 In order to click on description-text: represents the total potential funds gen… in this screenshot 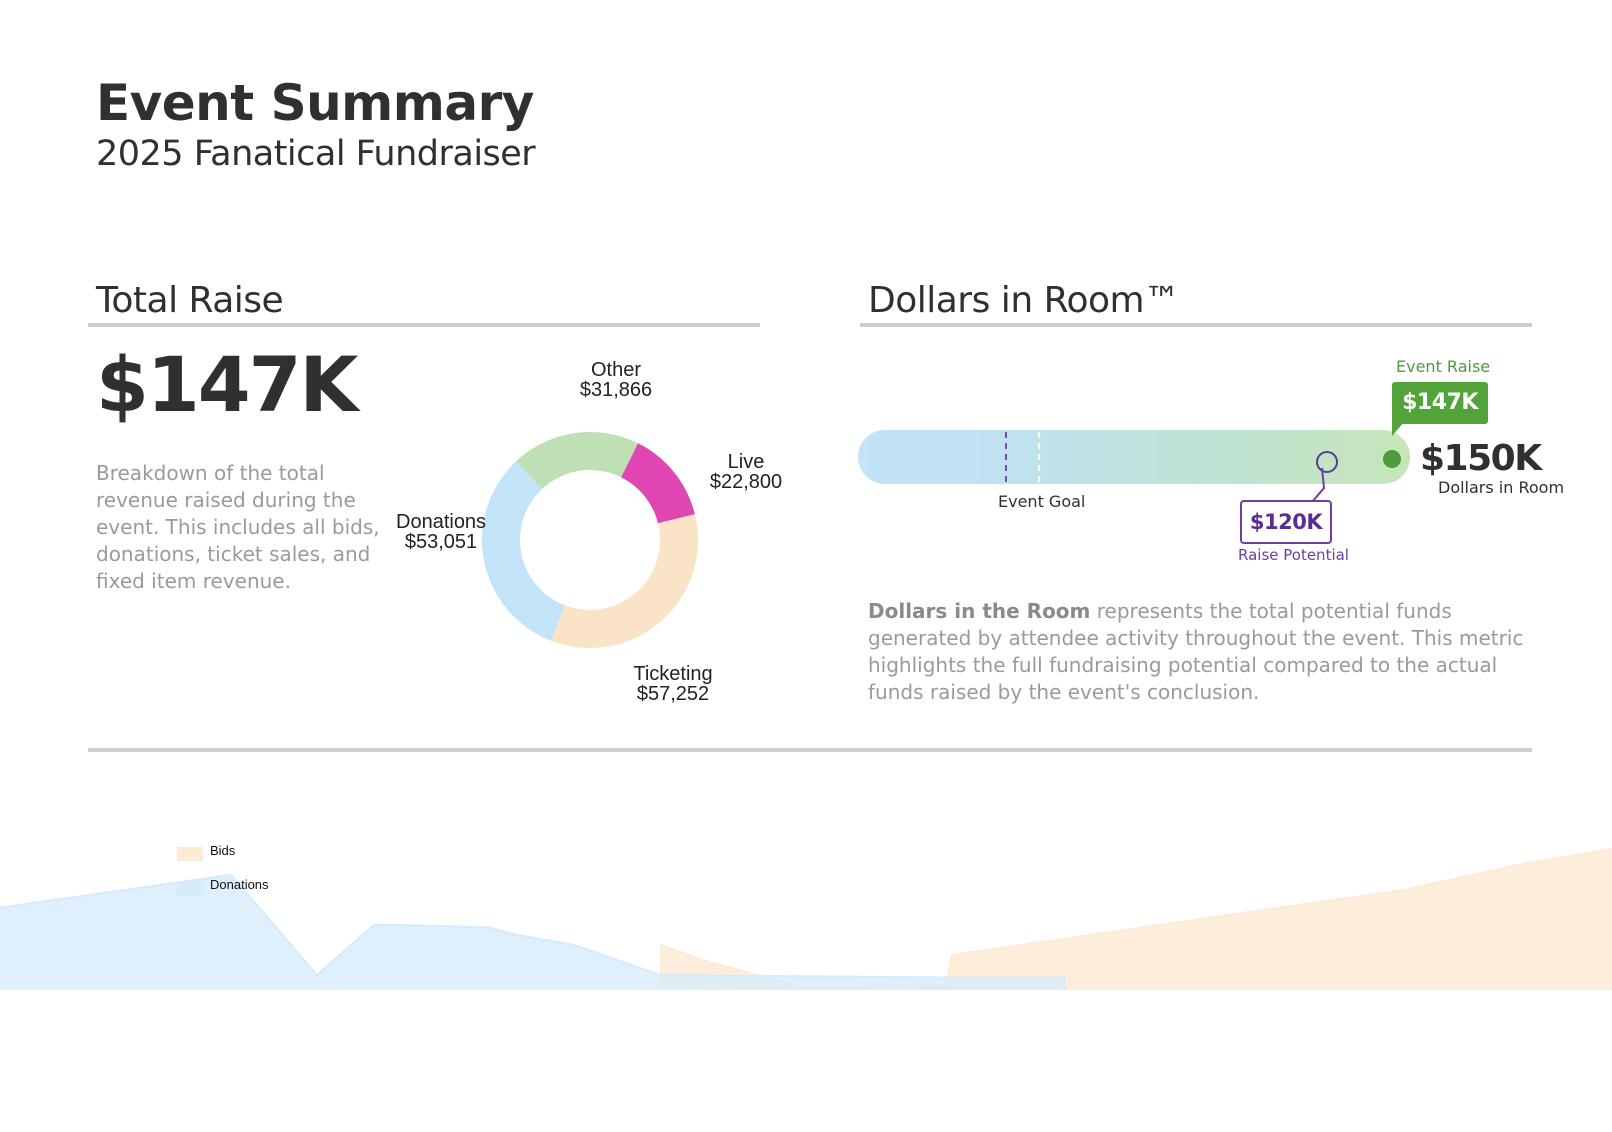, I will do `click(1196, 651)`.